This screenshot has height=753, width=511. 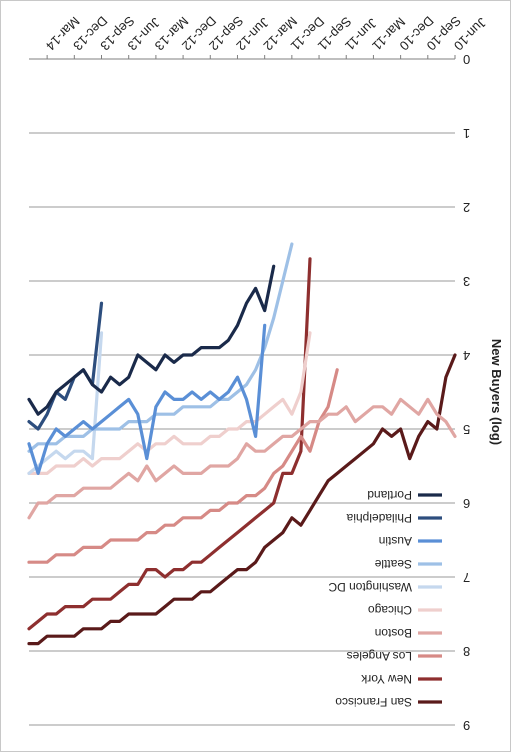 I want to click on legend-label-san-francisco: San Francisco, so click(x=373, y=702).